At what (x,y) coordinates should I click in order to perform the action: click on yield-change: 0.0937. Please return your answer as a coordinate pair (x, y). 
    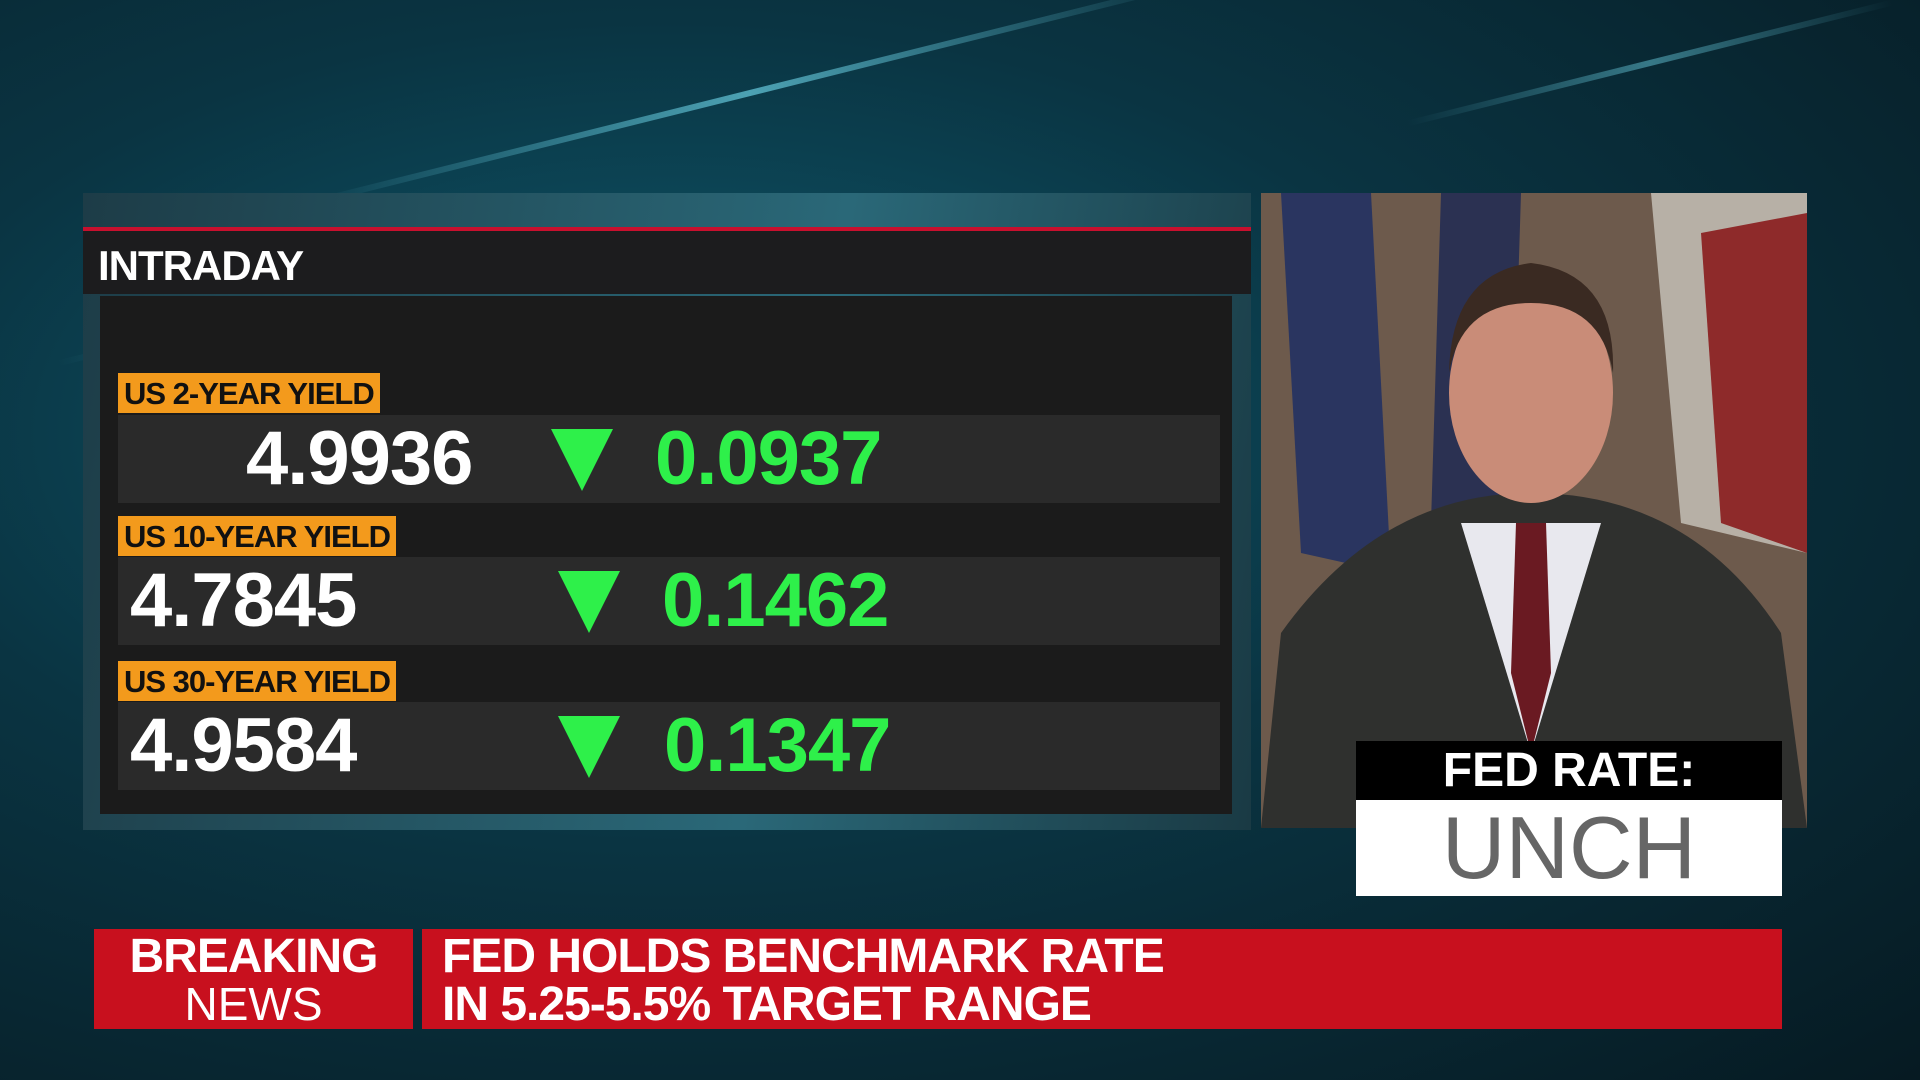
    Looking at the image, I should click on (768, 458).